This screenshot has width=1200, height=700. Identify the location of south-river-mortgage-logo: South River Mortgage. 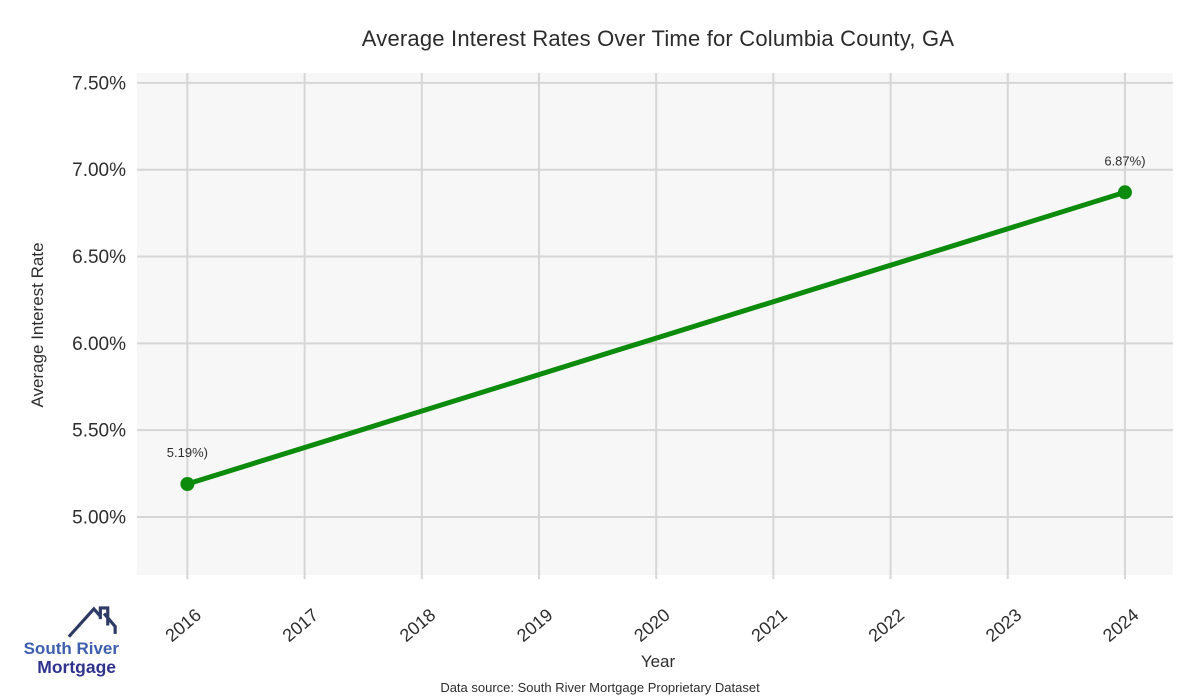
(70, 639).